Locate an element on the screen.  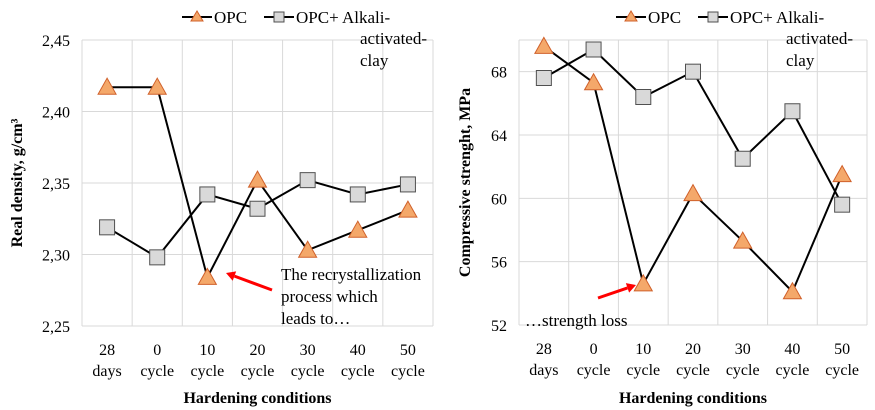
y-axis-title: Real density, g/cm³ is located at coordinates (17, 182).